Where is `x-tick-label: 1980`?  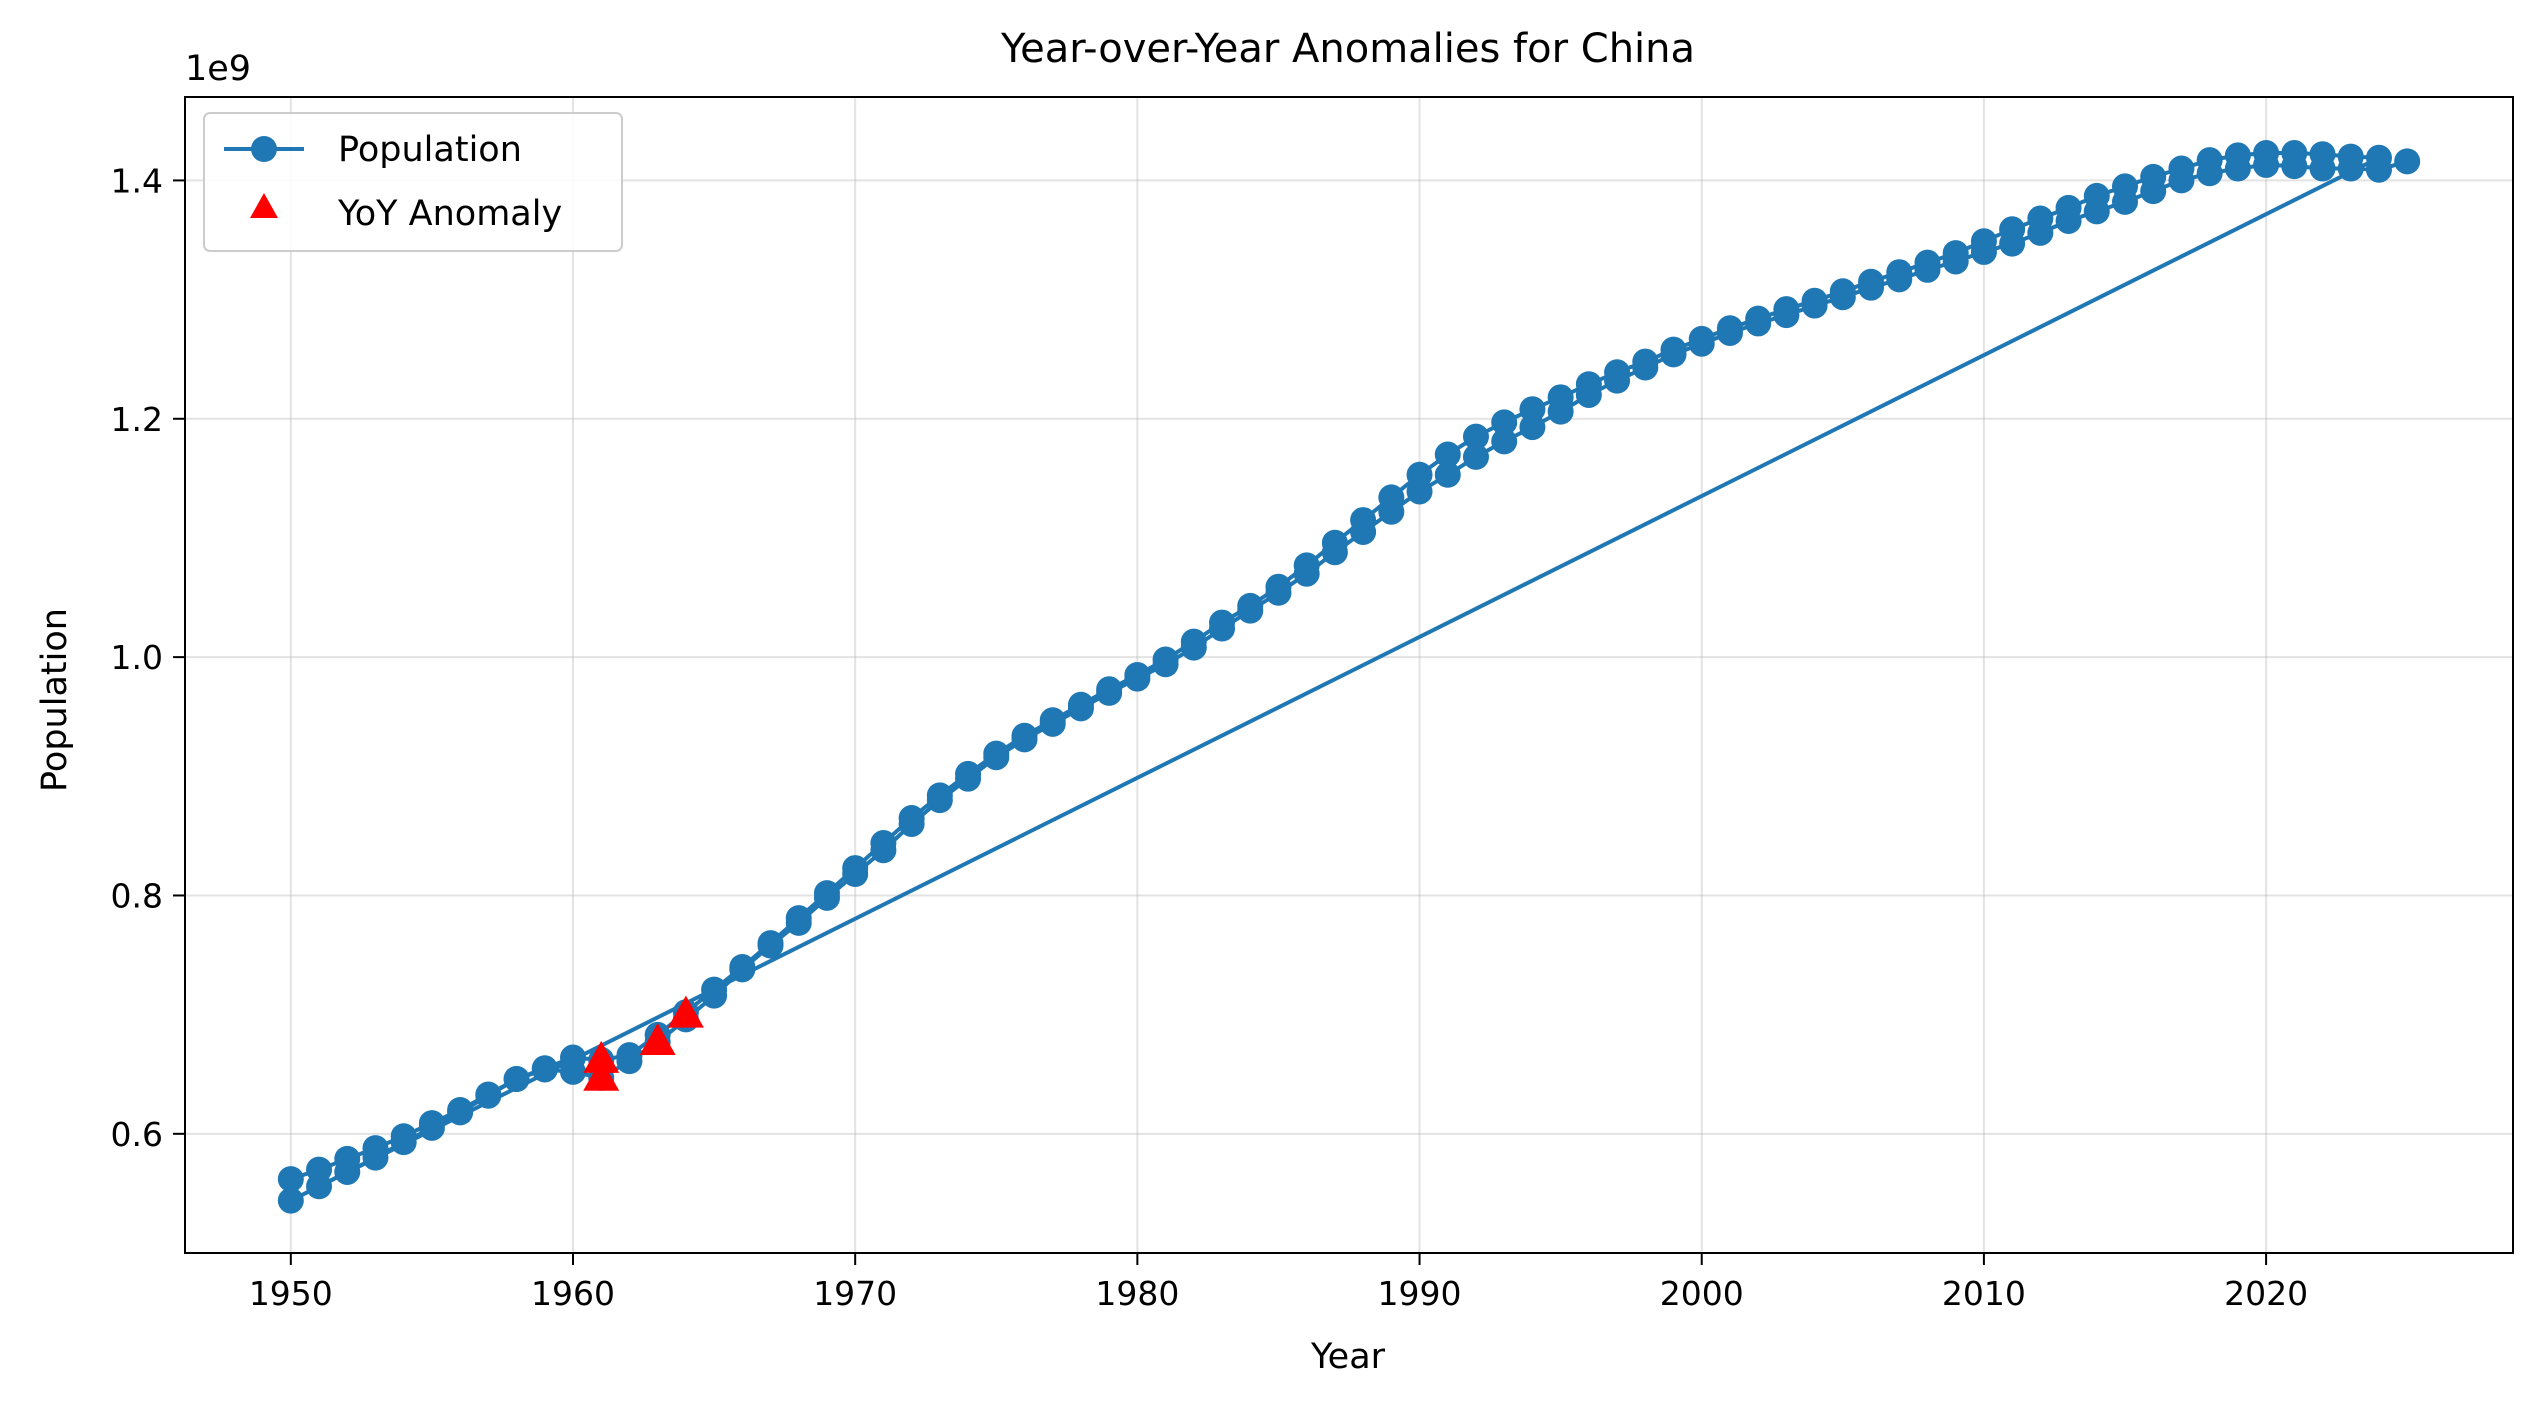
x-tick-label: 1980 is located at coordinates (1137, 1293).